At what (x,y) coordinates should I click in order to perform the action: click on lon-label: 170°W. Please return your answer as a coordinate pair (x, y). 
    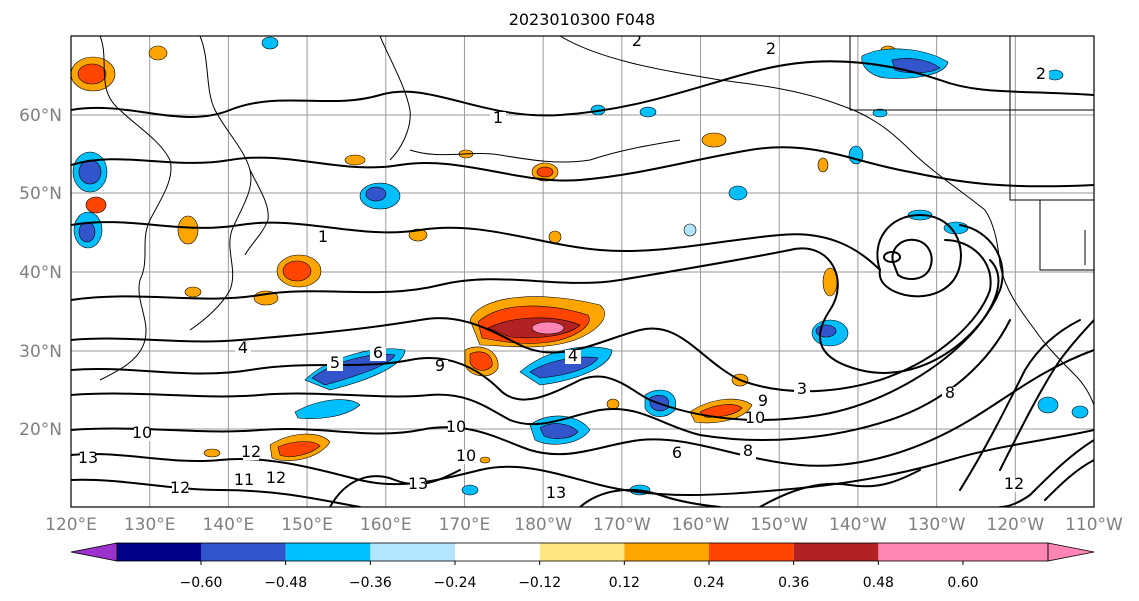
    Looking at the image, I should click on (622, 525).